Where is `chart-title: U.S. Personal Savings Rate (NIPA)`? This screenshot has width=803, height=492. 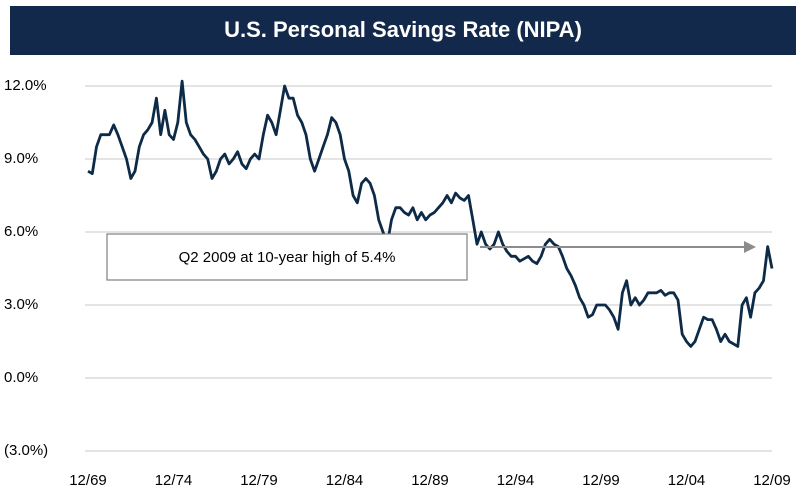 chart-title: U.S. Personal Savings Rate (NIPA) is located at coordinates (403, 29).